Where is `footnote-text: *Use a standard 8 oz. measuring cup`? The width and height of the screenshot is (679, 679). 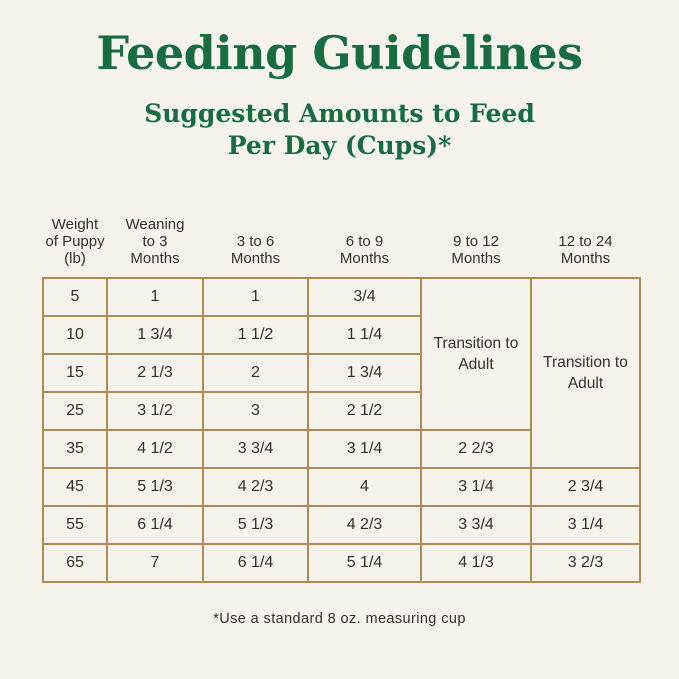
footnote-text: *Use a standard 8 oz. measuring cup is located at coordinates (339, 619).